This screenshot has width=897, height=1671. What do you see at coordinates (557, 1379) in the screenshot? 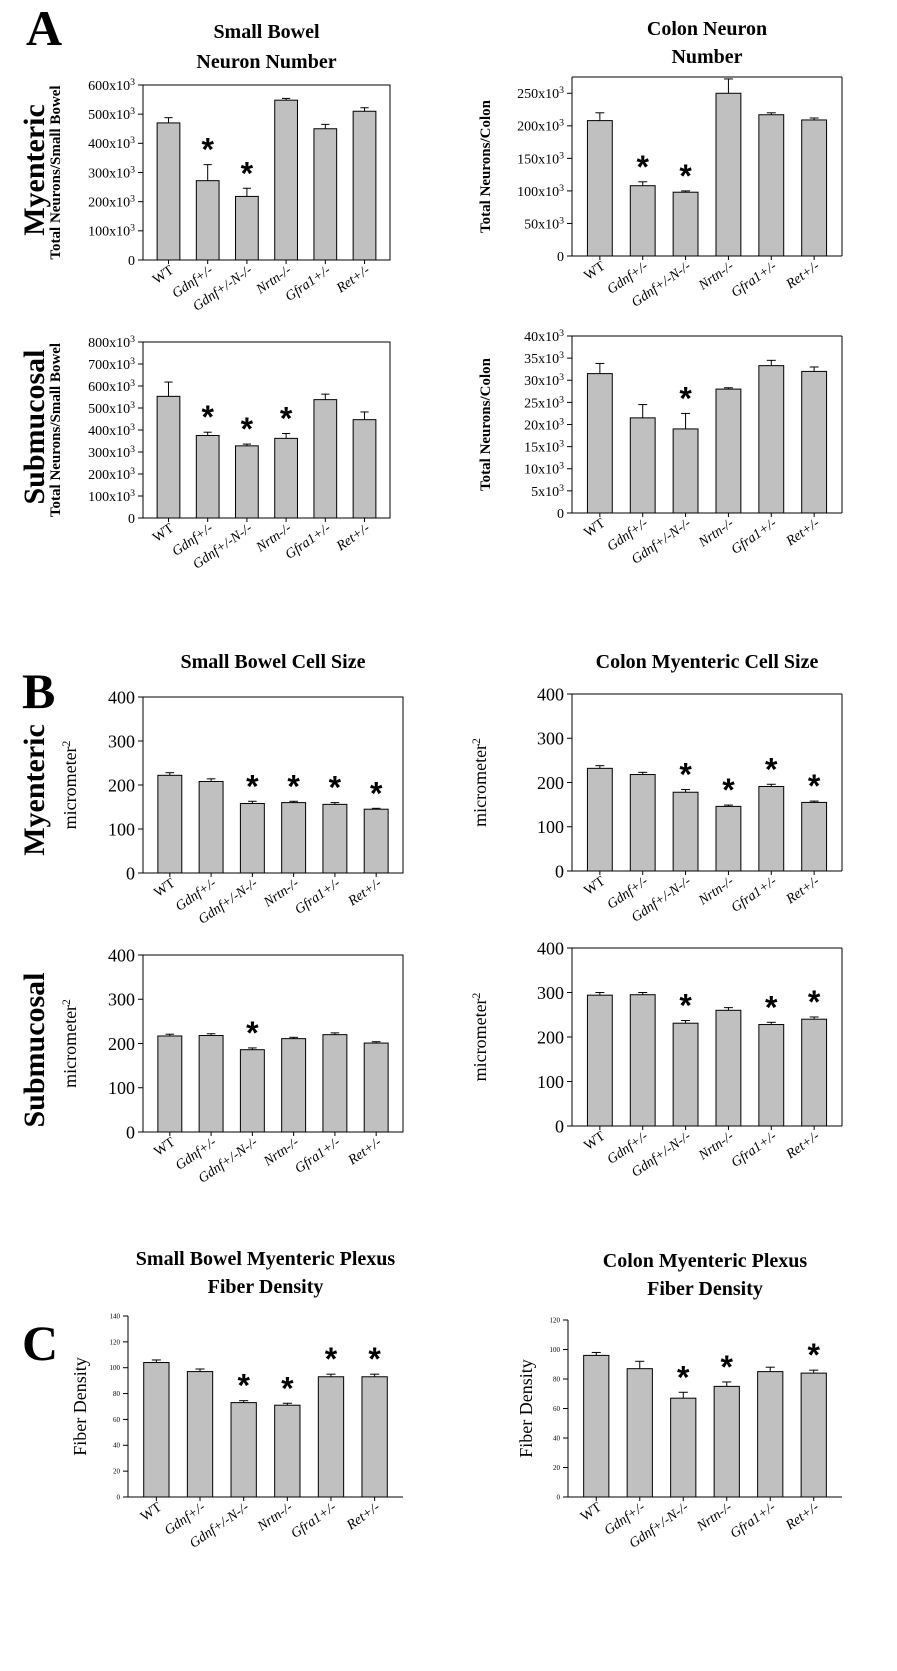
I see `y-tick-label: 80` at bounding box center [557, 1379].